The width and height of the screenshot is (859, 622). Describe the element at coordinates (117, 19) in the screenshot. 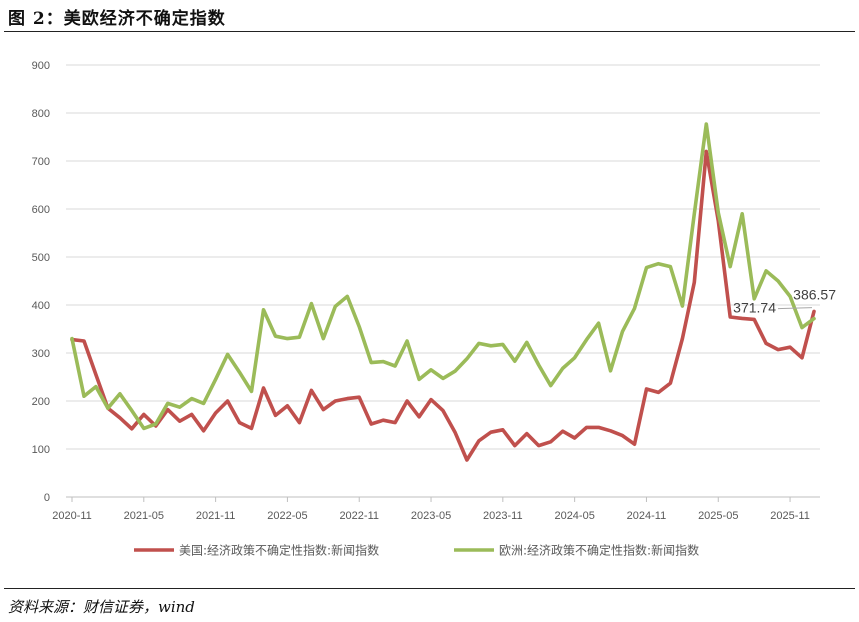

I see `figure-title: 图 2：美欧经济不确定指数` at that location.